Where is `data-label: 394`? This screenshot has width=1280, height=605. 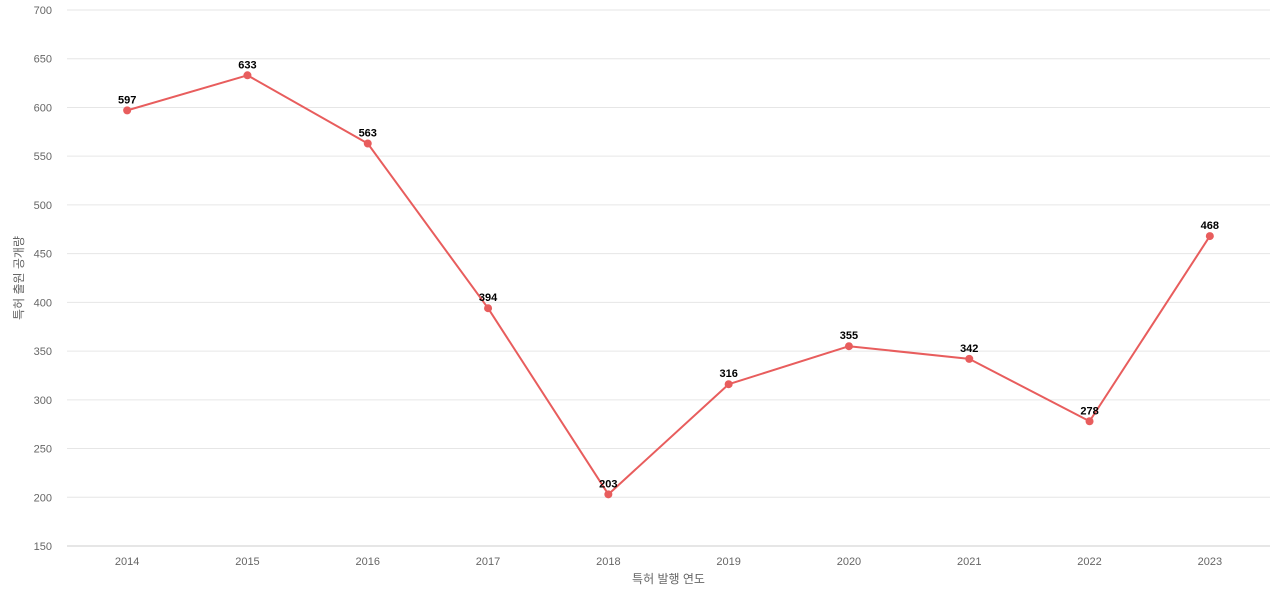 data-label: 394 is located at coordinates (488, 298).